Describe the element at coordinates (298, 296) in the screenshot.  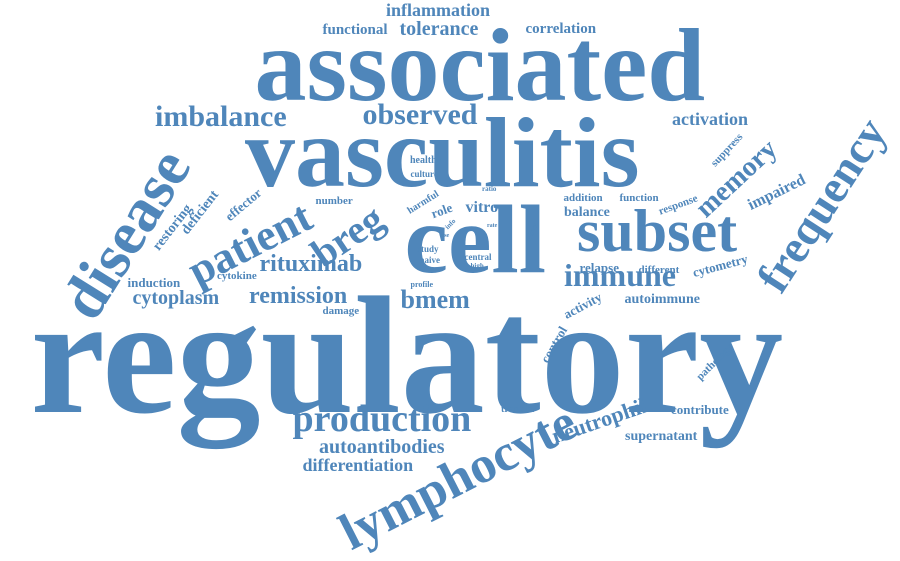
I see `word-remission: remission` at that location.